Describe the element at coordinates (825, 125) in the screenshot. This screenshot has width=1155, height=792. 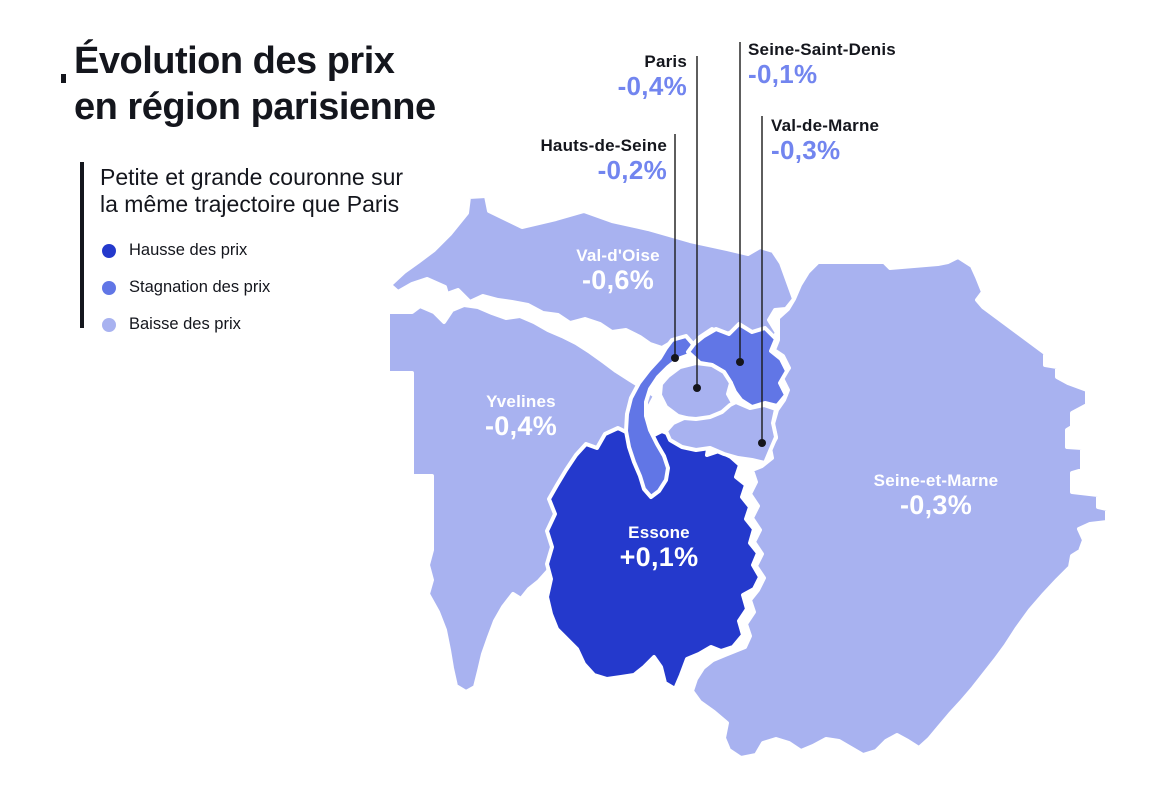
I see `val-de-marne-callout-name: Val-de-Marne` at that location.